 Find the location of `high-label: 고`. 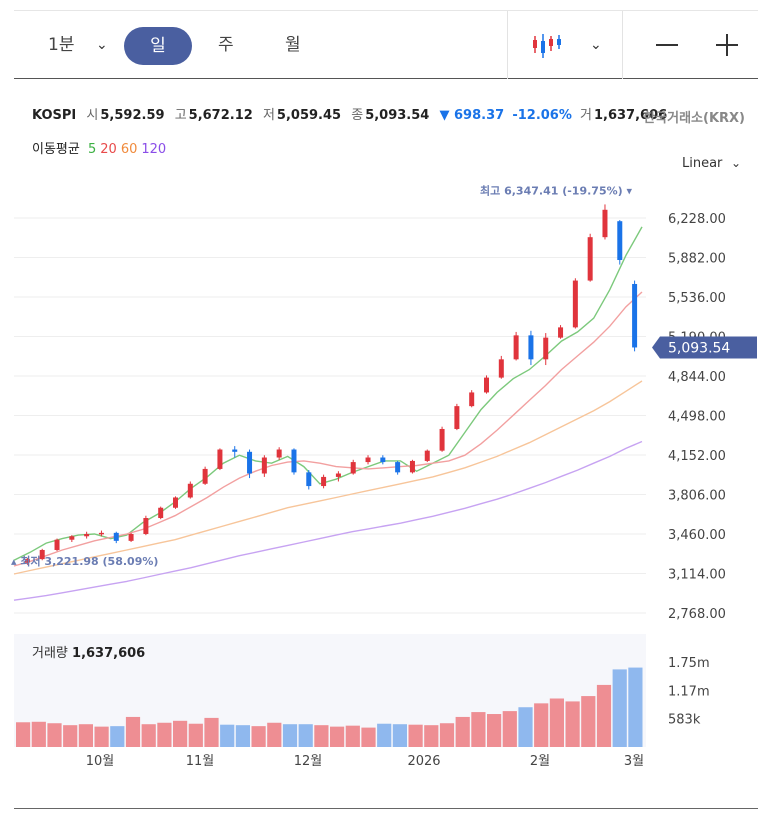

high-label: 고 is located at coordinates (180, 115).